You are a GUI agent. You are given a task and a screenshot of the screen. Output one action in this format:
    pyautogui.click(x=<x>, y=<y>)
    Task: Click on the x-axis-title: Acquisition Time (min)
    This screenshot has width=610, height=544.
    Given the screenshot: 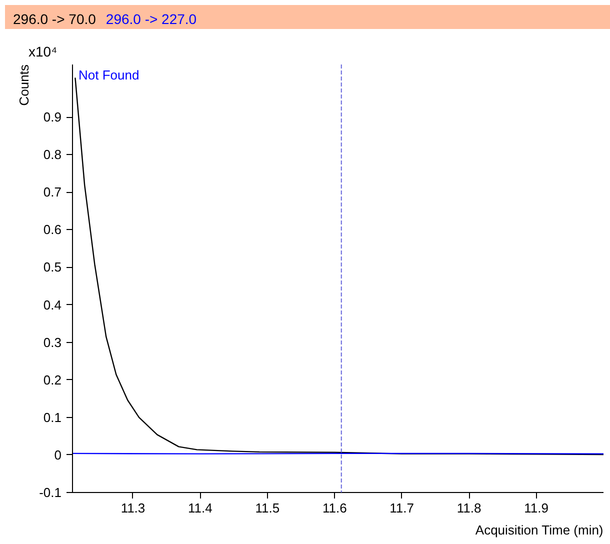 What is the action you would take?
    pyautogui.click(x=539, y=530)
    